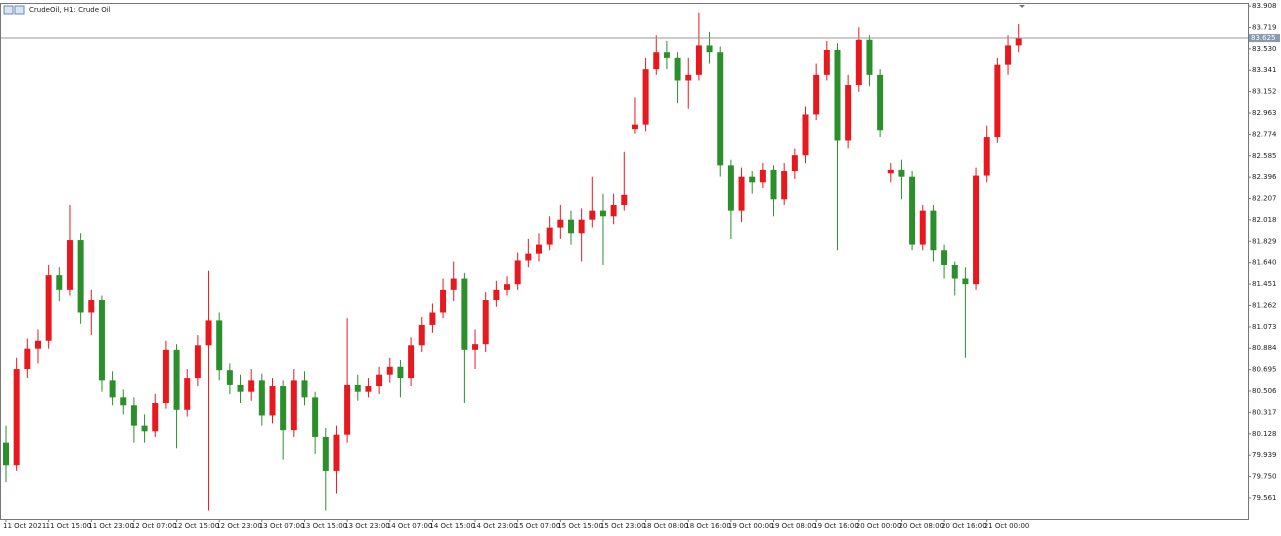 The width and height of the screenshot is (1281, 536). Describe the element at coordinates (367, 526) in the screenshot. I see `x-tick-label: 13 Oct 23:00` at that location.